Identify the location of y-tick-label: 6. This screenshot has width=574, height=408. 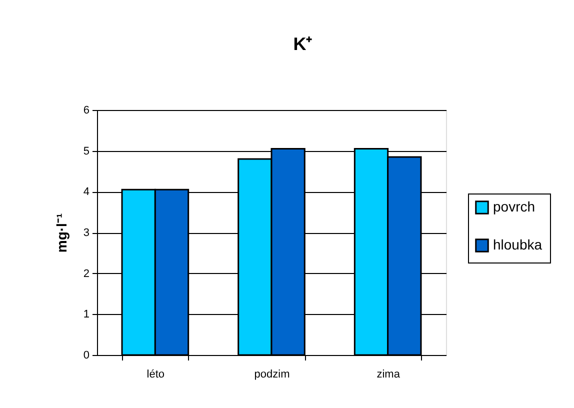
(86, 110).